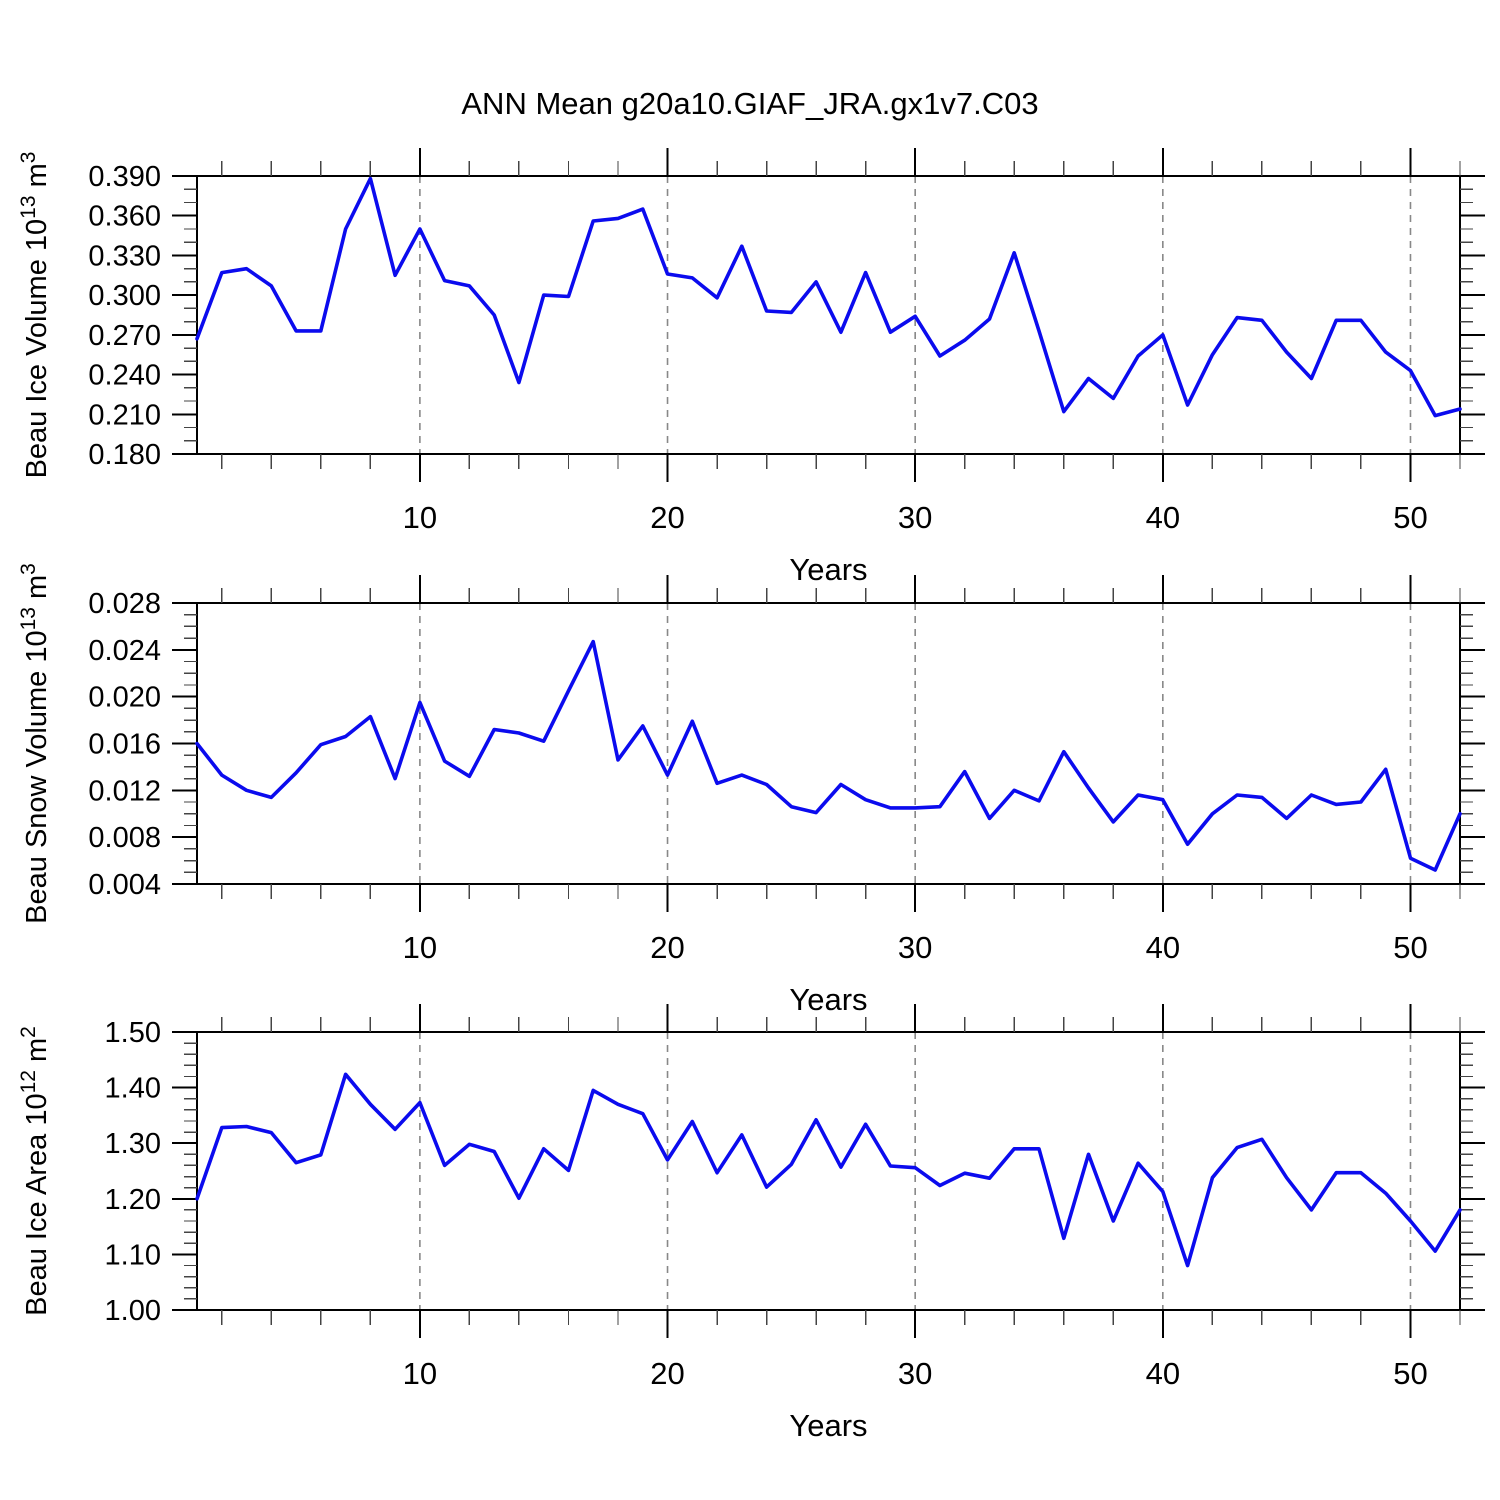 This screenshot has width=1500, height=1500. I want to click on y-tick-label: 0.180, so click(124, 455).